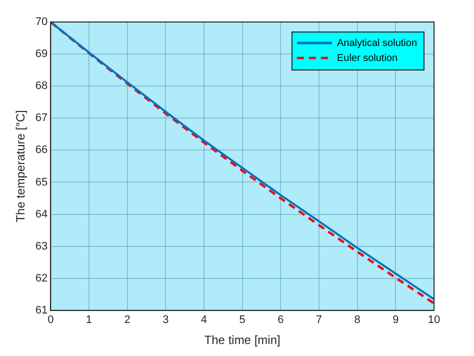 The image size is (474, 356). What do you see at coordinates (357, 320) in the screenshot?
I see `x-tick-label: 8` at bounding box center [357, 320].